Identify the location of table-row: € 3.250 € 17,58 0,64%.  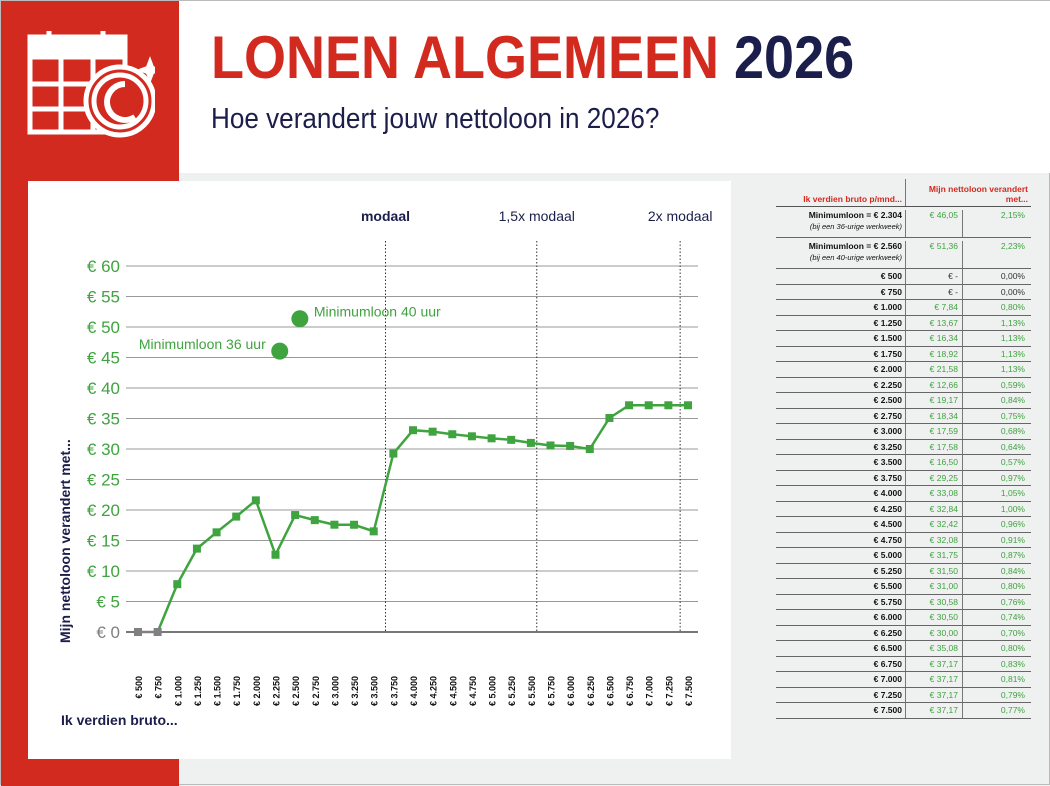
(903, 447).